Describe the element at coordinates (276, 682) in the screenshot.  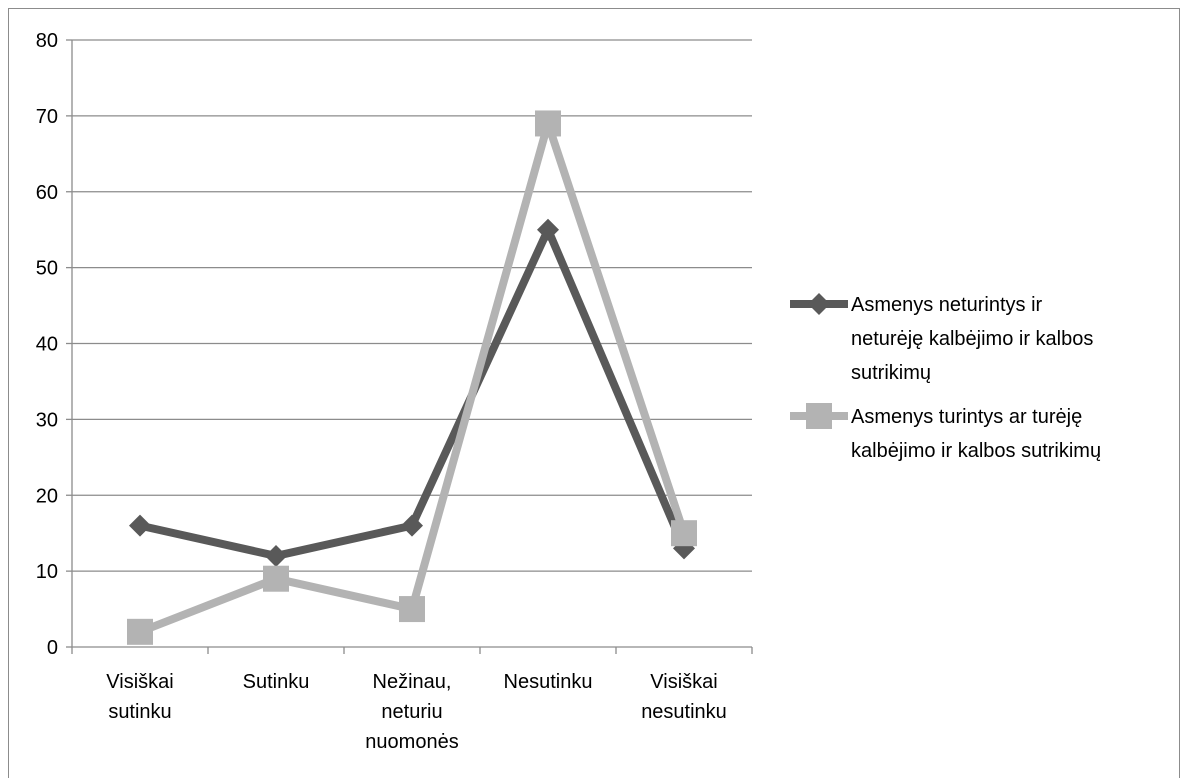
I see `x-tick-label: Sutinku` at that location.